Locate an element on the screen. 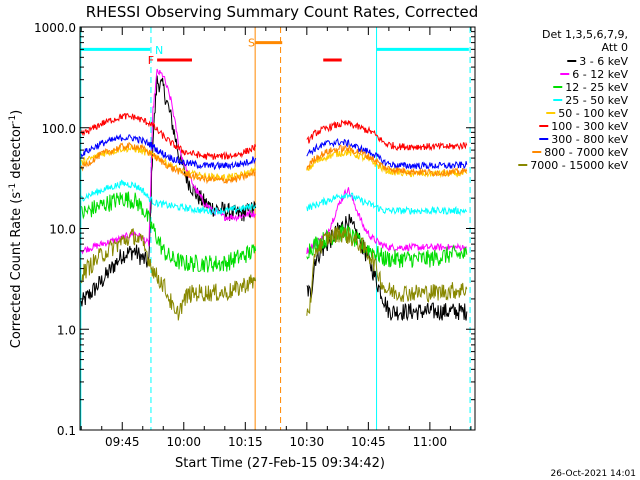 This screenshot has width=640, height=480. x-tick-label: 10:45 is located at coordinates (368, 442).